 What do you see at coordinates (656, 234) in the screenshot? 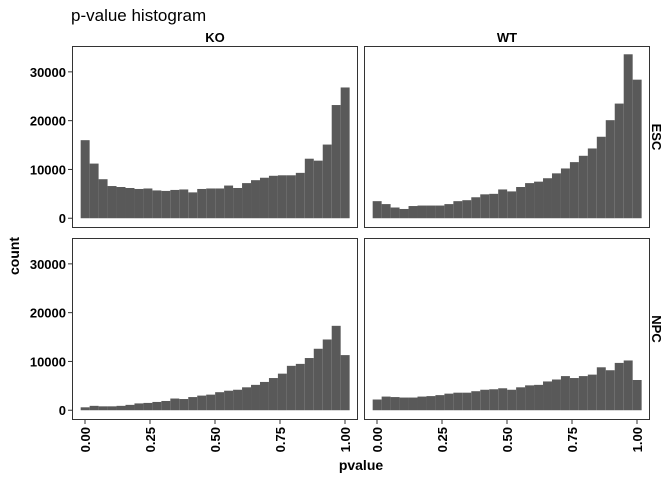
I see `row-strip-labels: ESC NPC` at bounding box center [656, 234].